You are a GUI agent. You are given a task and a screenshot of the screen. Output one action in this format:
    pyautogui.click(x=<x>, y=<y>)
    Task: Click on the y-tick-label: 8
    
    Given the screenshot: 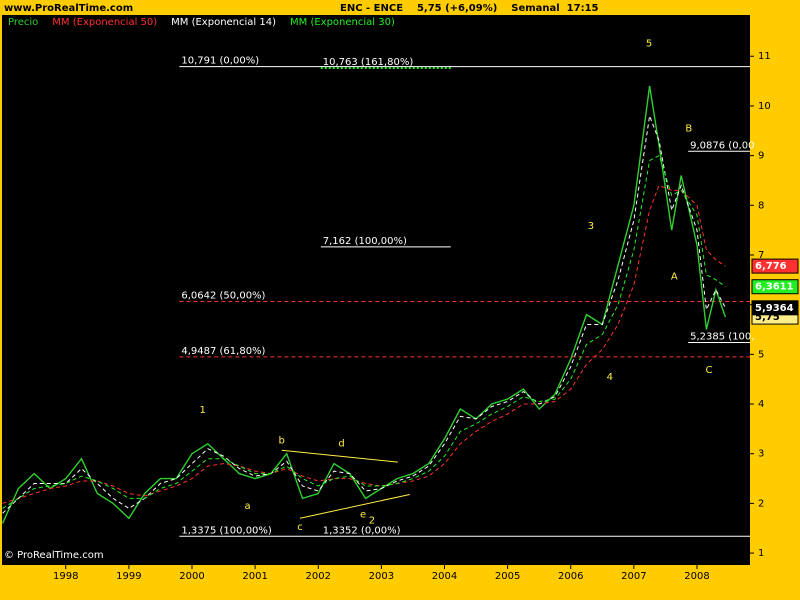 What is the action you would take?
    pyautogui.click(x=761, y=205)
    